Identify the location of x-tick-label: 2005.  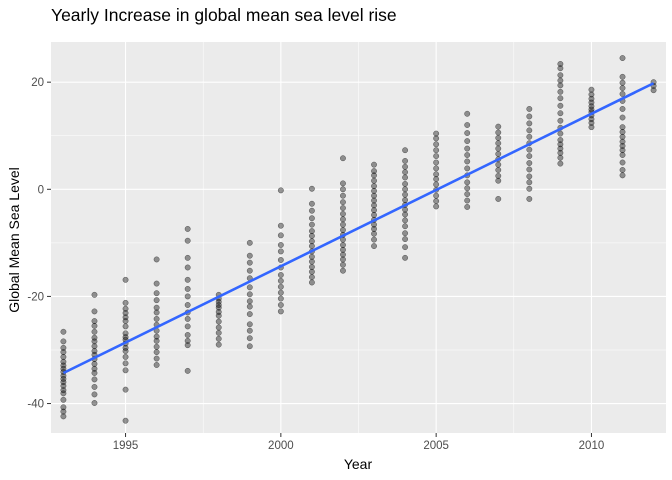
(436, 446).